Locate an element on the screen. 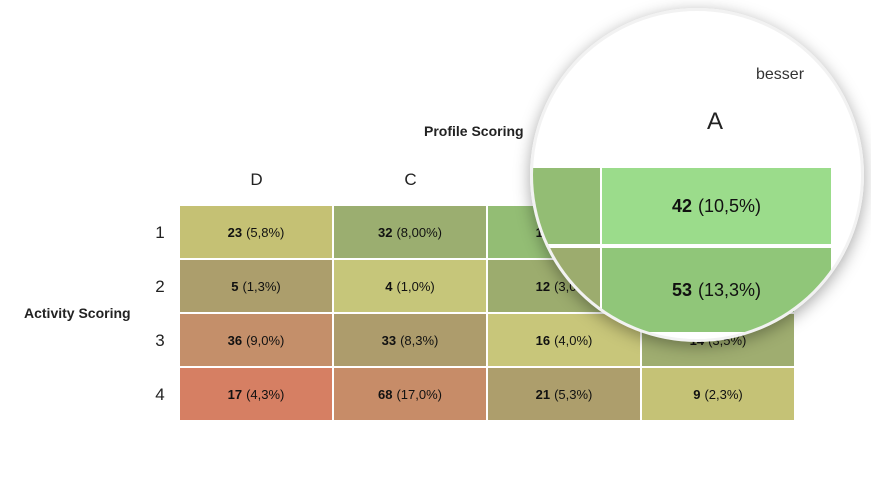 The width and height of the screenshot is (871, 500). heatmap-cell-r2-c: 4 (1,0%) is located at coordinates (410, 286).